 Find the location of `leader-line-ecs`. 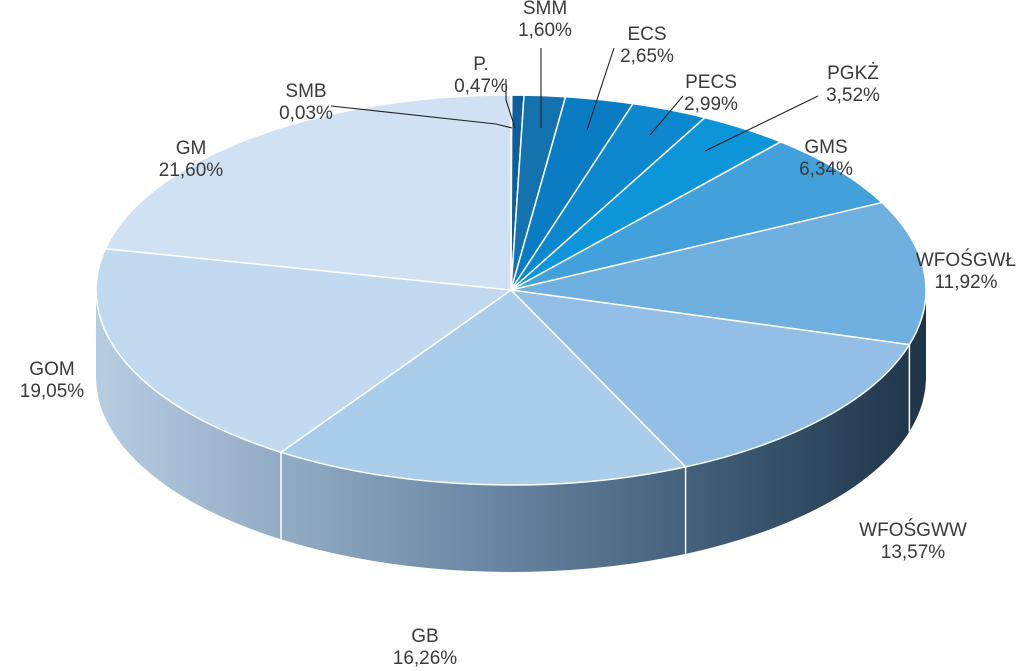

leader-line-ecs is located at coordinates (600, 89).